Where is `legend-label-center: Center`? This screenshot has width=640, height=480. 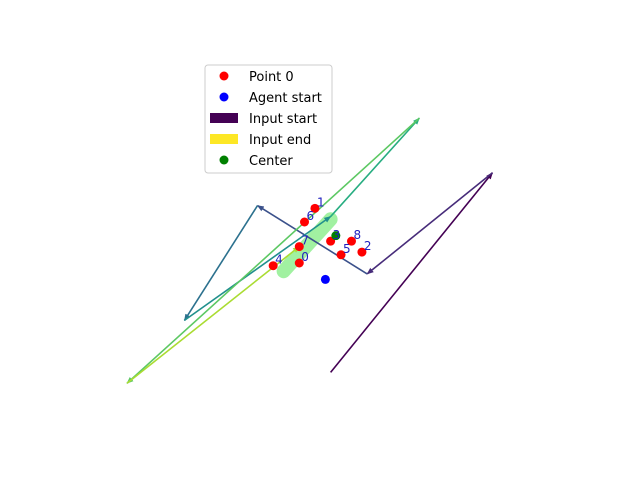 legend-label-center: Center is located at coordinates (271, 161).